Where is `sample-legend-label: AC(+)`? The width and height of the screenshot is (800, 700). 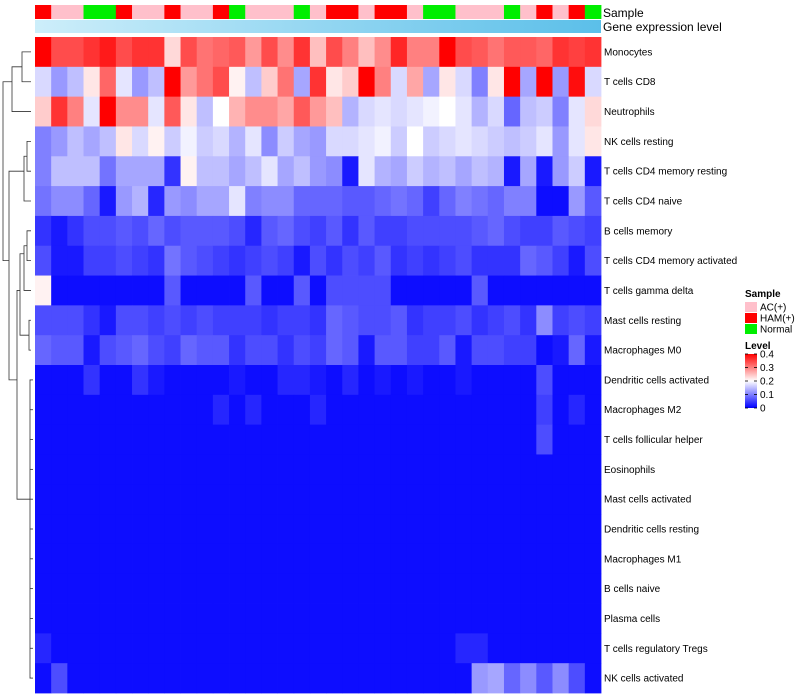 sample-legend-label: AC(+) is located at coordinates (773, 308).